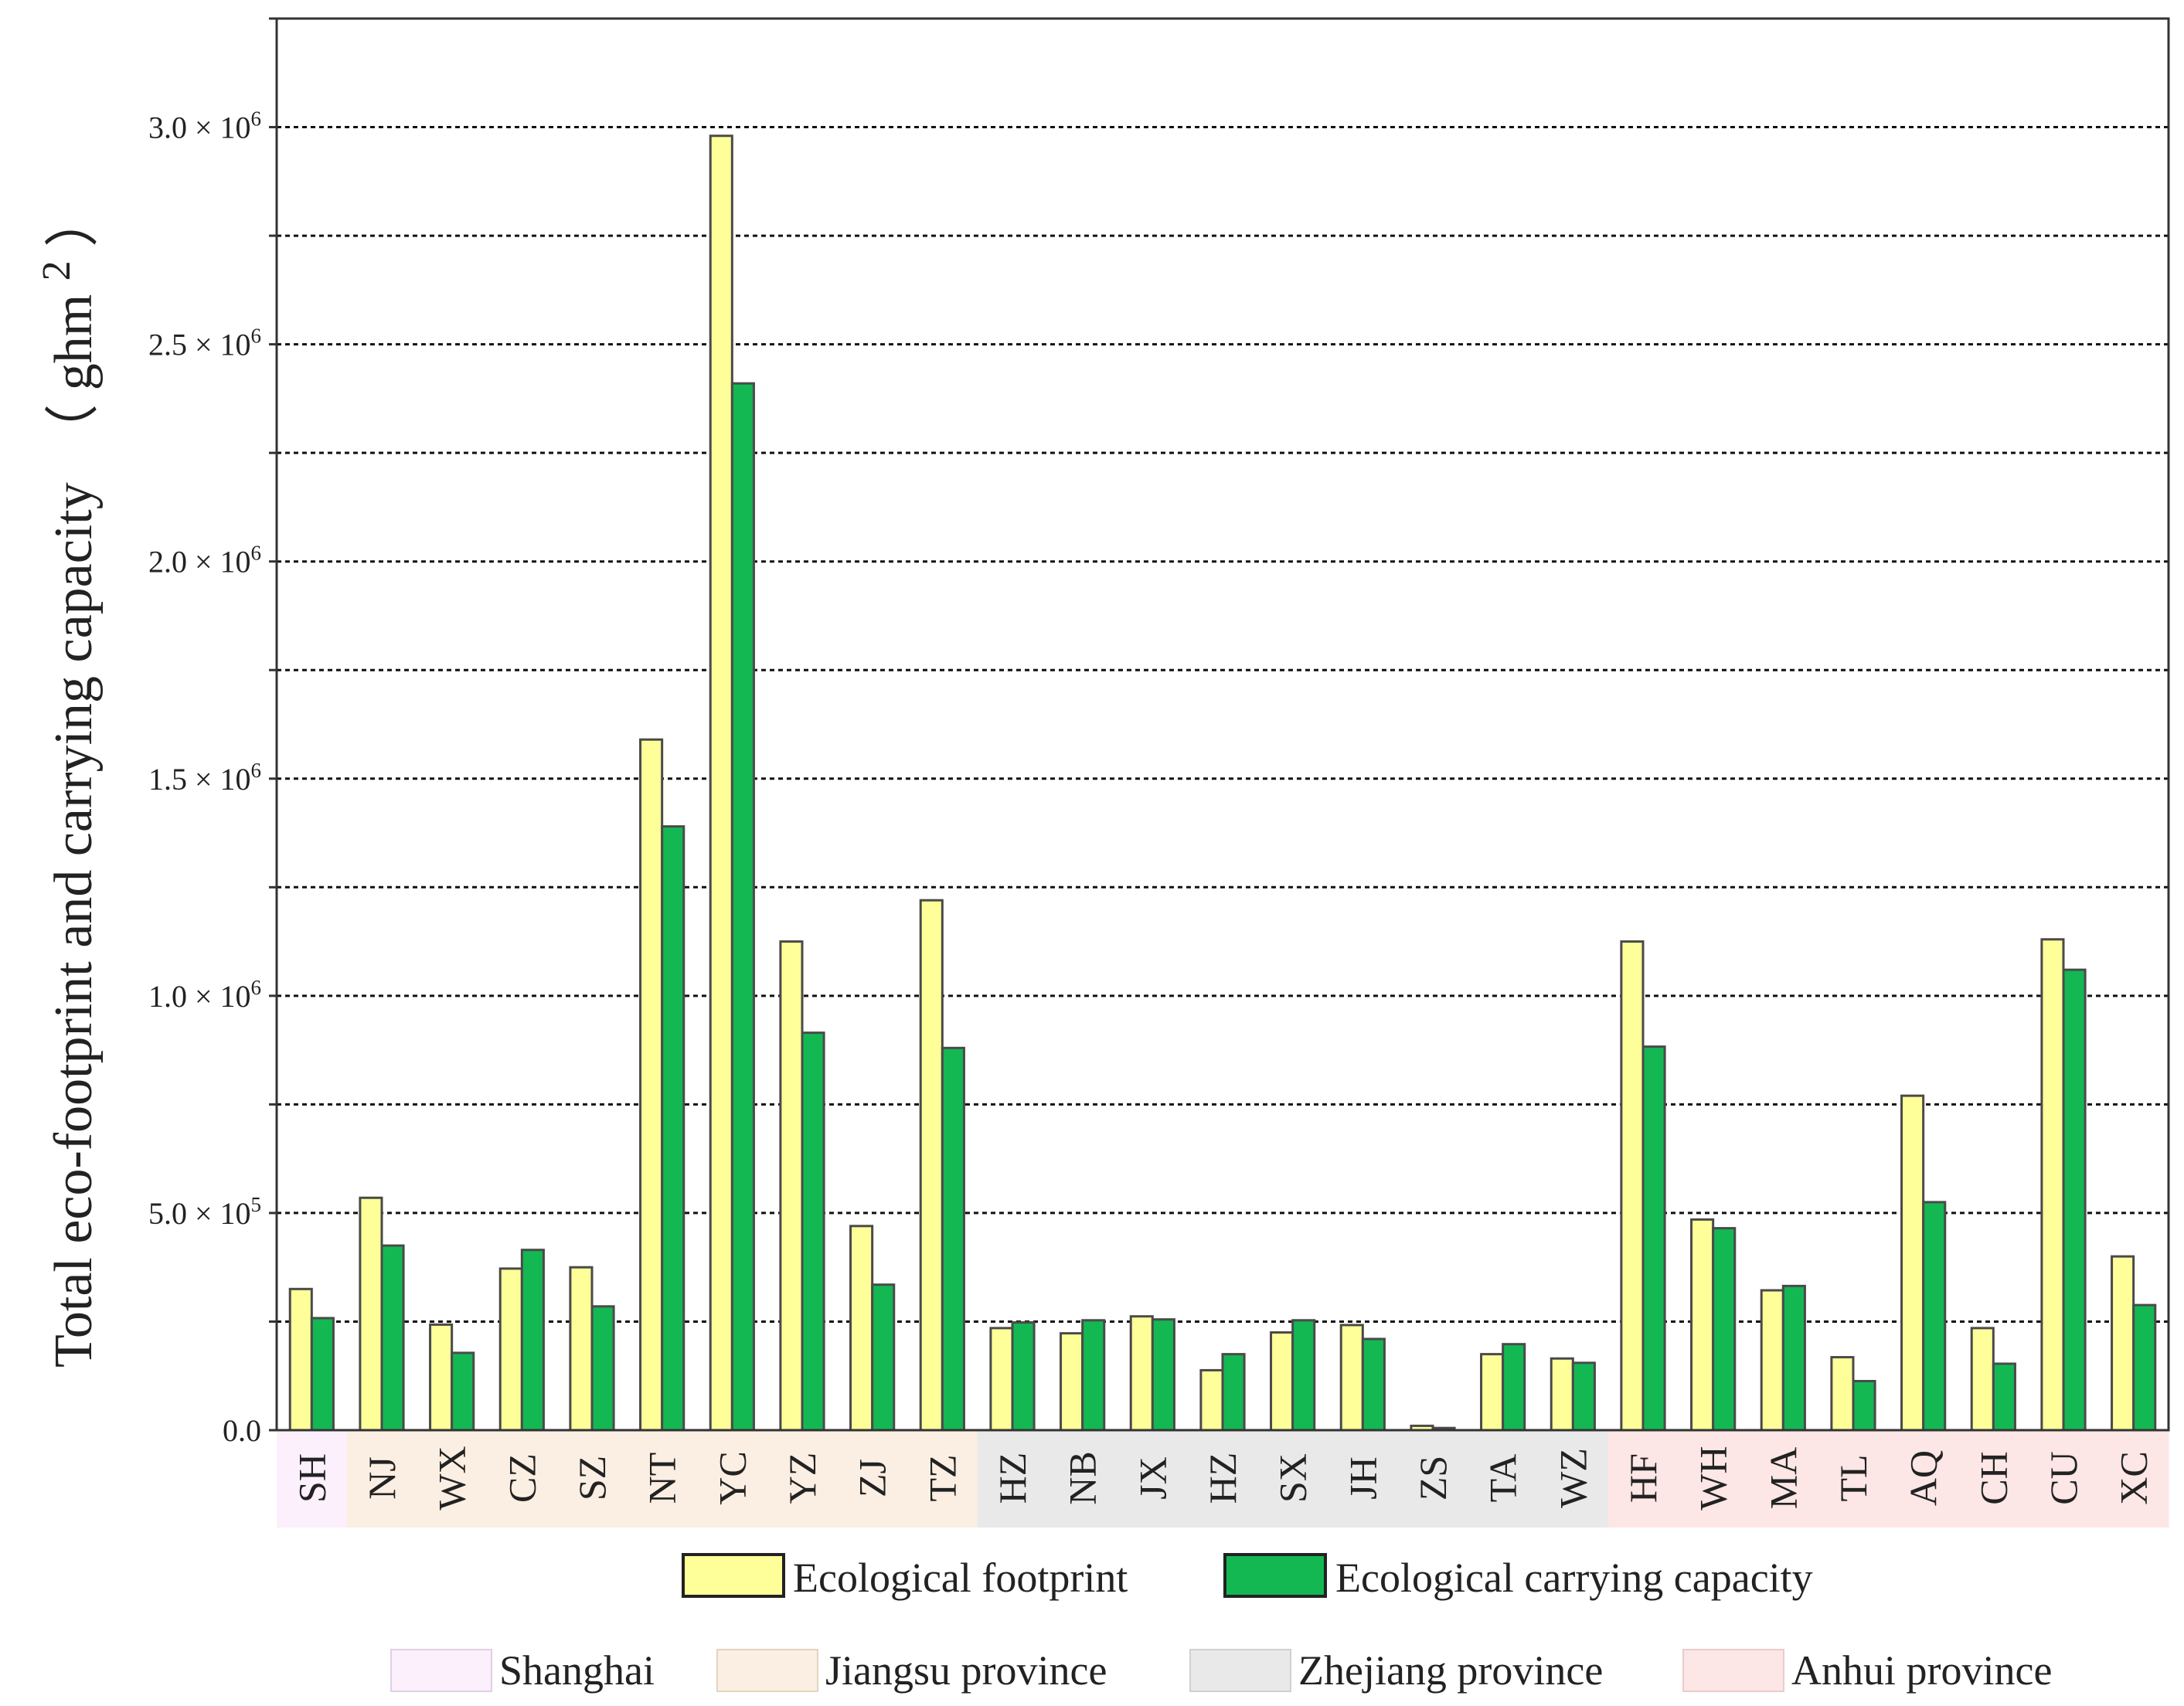 The width and height of the screenshot is (2184, 1706). I want to click on category-label-ta: TA, so click(1504, 1478).